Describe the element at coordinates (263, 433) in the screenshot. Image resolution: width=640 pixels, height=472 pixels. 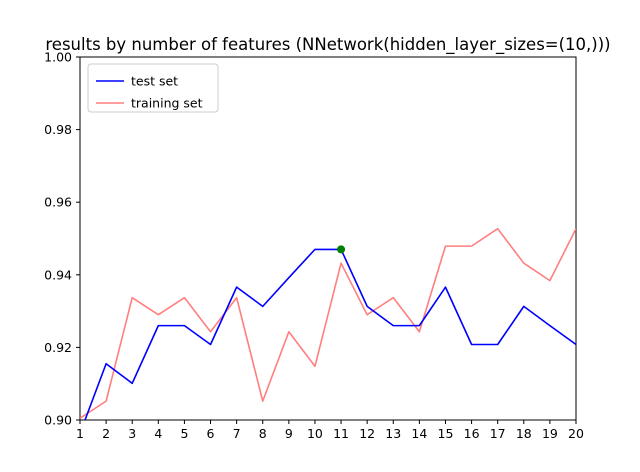
I see `x-tick-label: 8` at that location.